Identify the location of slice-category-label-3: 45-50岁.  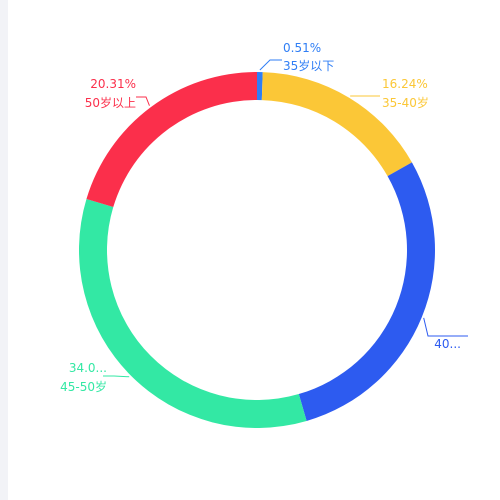
(83, 386).